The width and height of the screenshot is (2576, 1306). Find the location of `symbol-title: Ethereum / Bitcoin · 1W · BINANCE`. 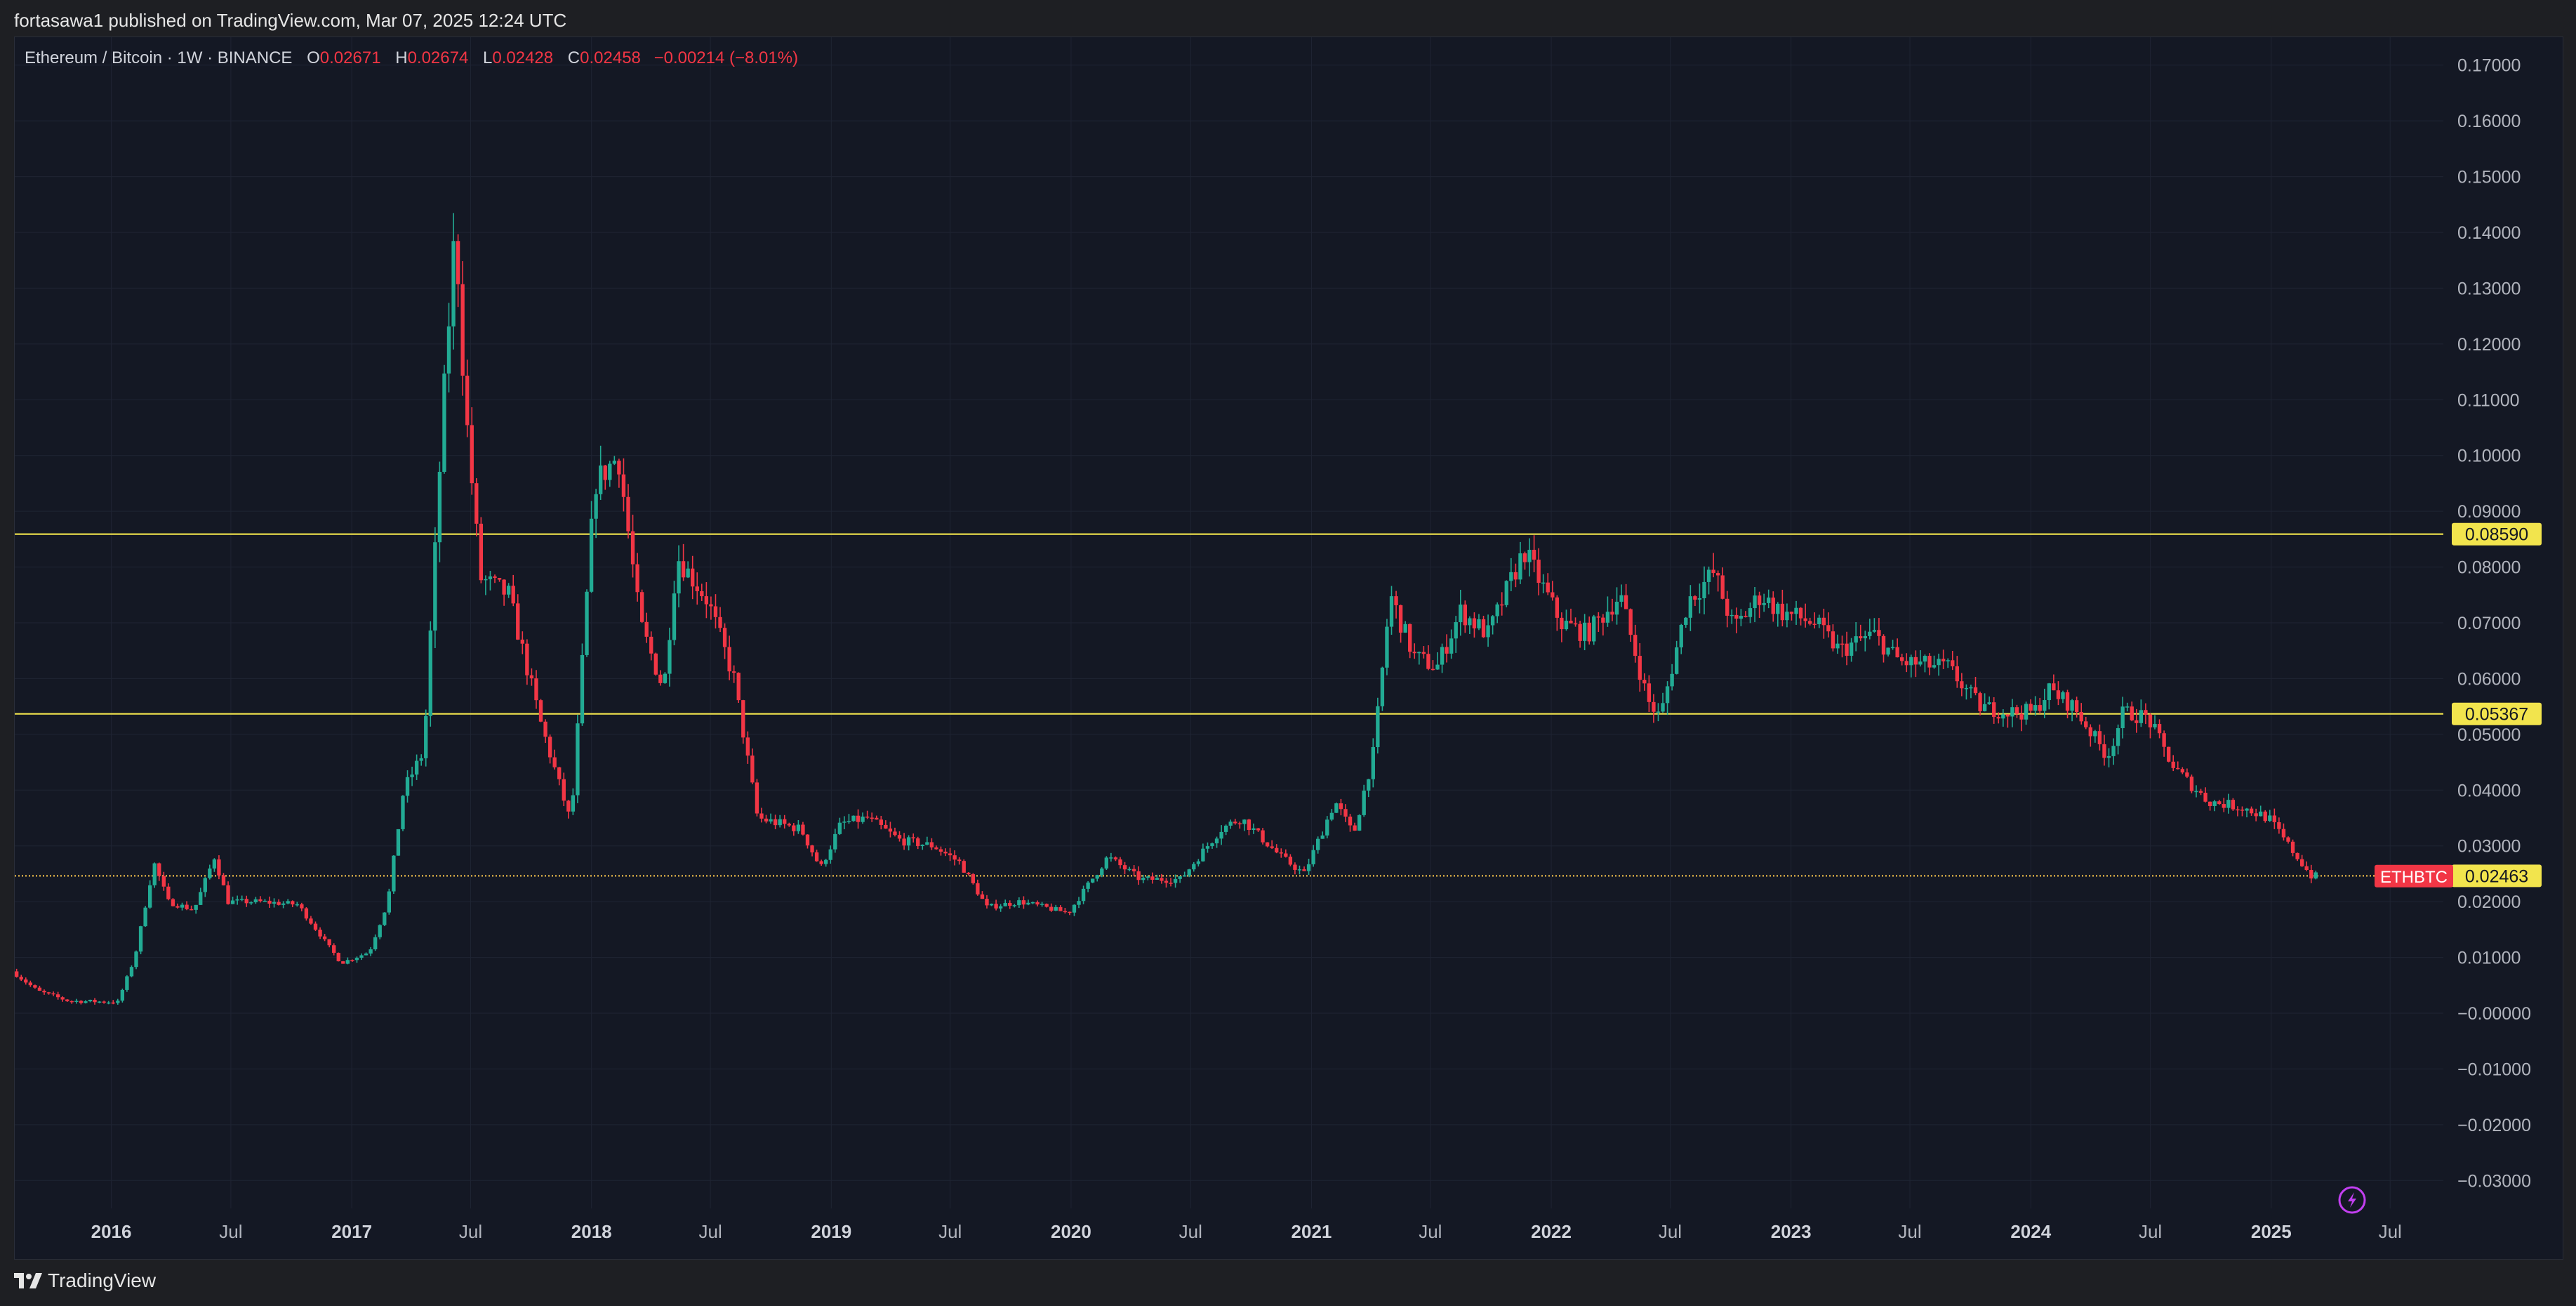

symbol-title: Ethereum / Bitcoin · 1W · BINANCE is located at coordinates (159, 57).